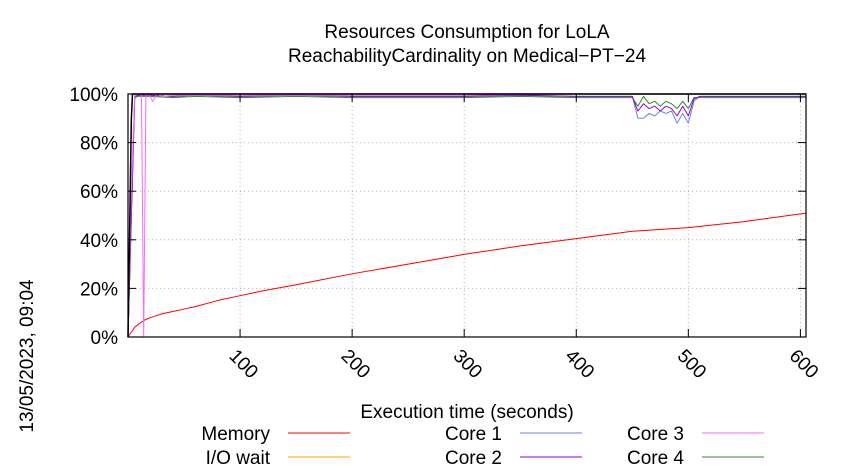  What do you see at coordinates (235, 434) in the screenshot?
I see `legend-label-memory: Memory` at bounding box center [235, 434].